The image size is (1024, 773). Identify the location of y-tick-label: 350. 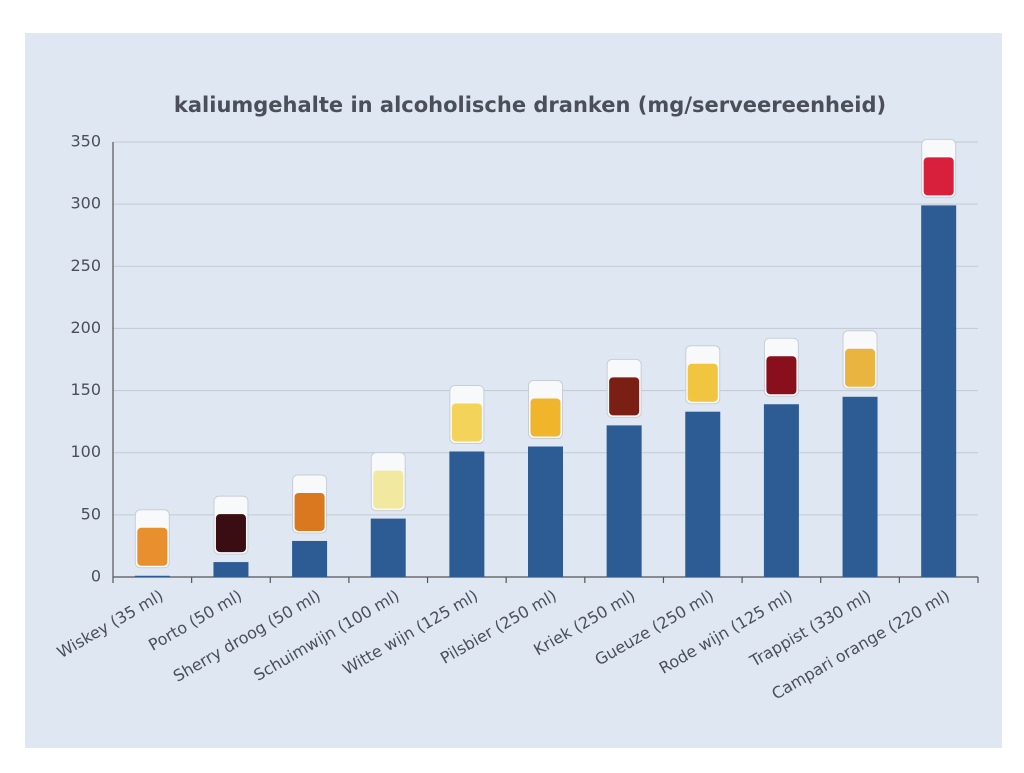
(85, 141).